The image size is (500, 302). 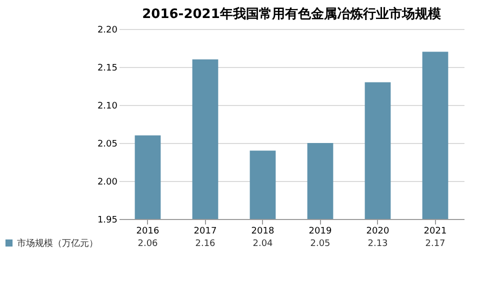 I want to click on data-label: 2.05, so click(x=320, y=244).